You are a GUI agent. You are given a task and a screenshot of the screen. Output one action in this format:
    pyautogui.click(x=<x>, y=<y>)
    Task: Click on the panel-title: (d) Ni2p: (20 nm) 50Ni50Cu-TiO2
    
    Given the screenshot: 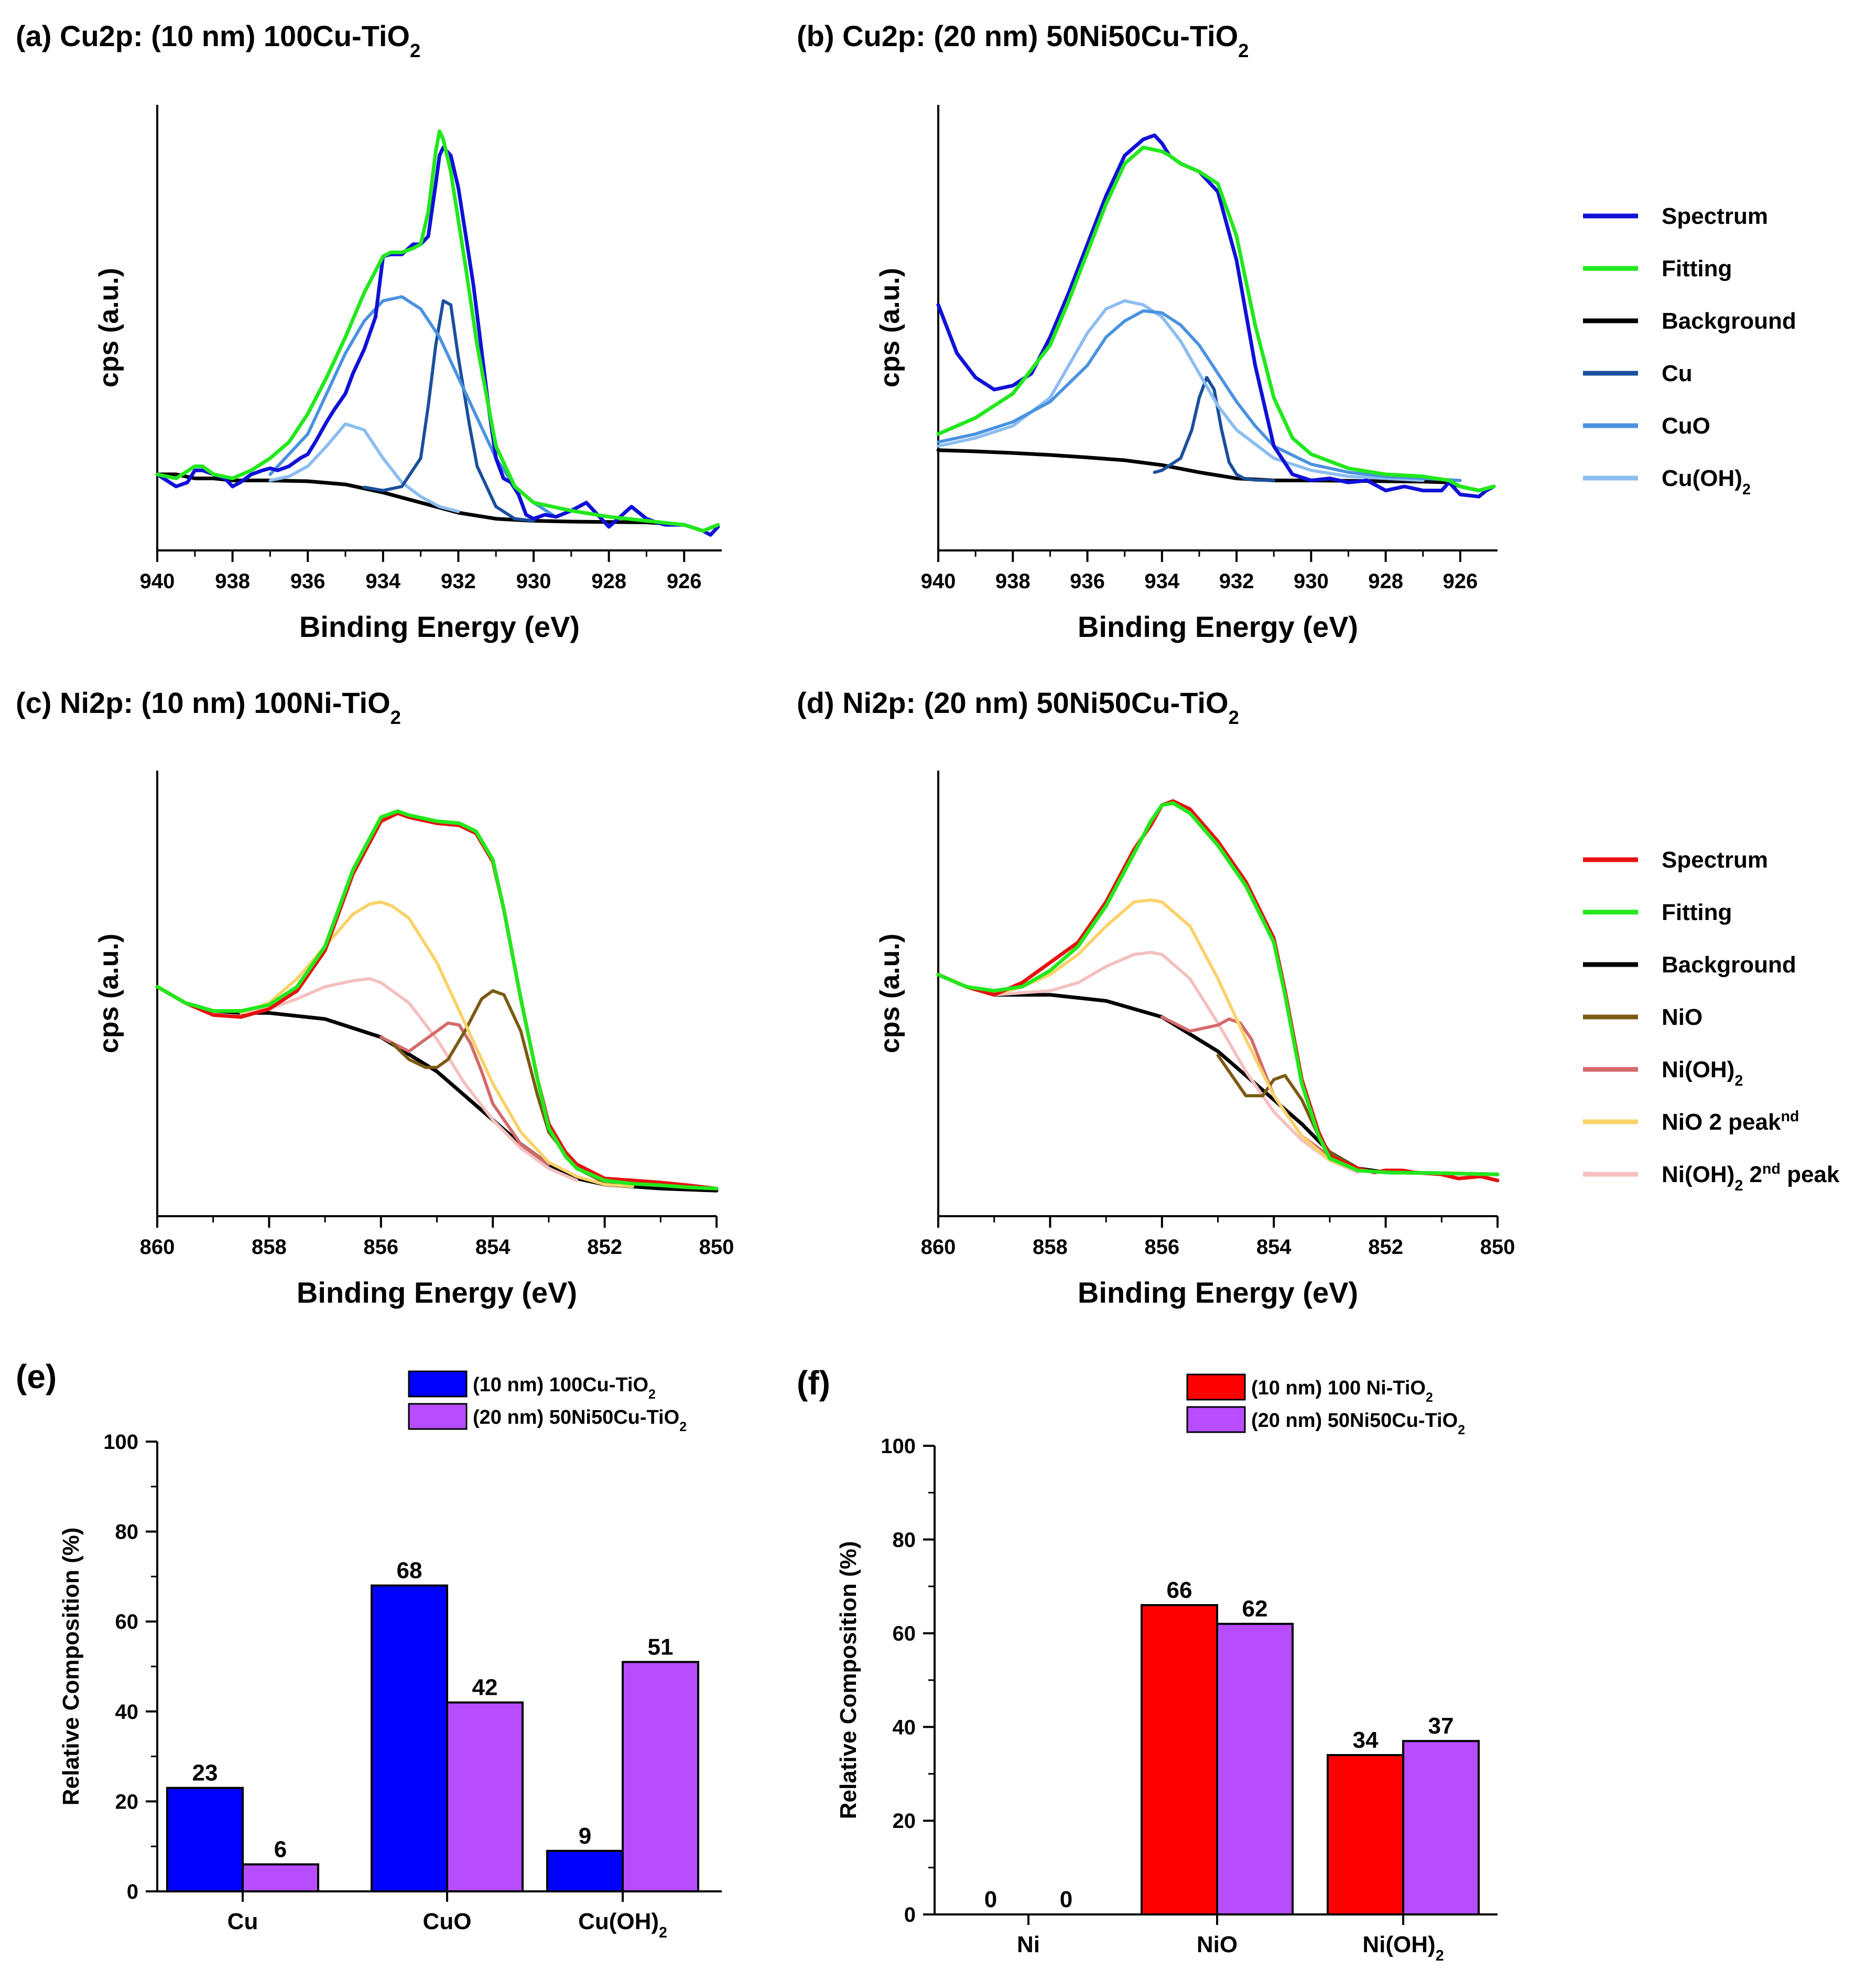 What is the action you would take?
    pyautogui.click(x=1018, y=707)
    